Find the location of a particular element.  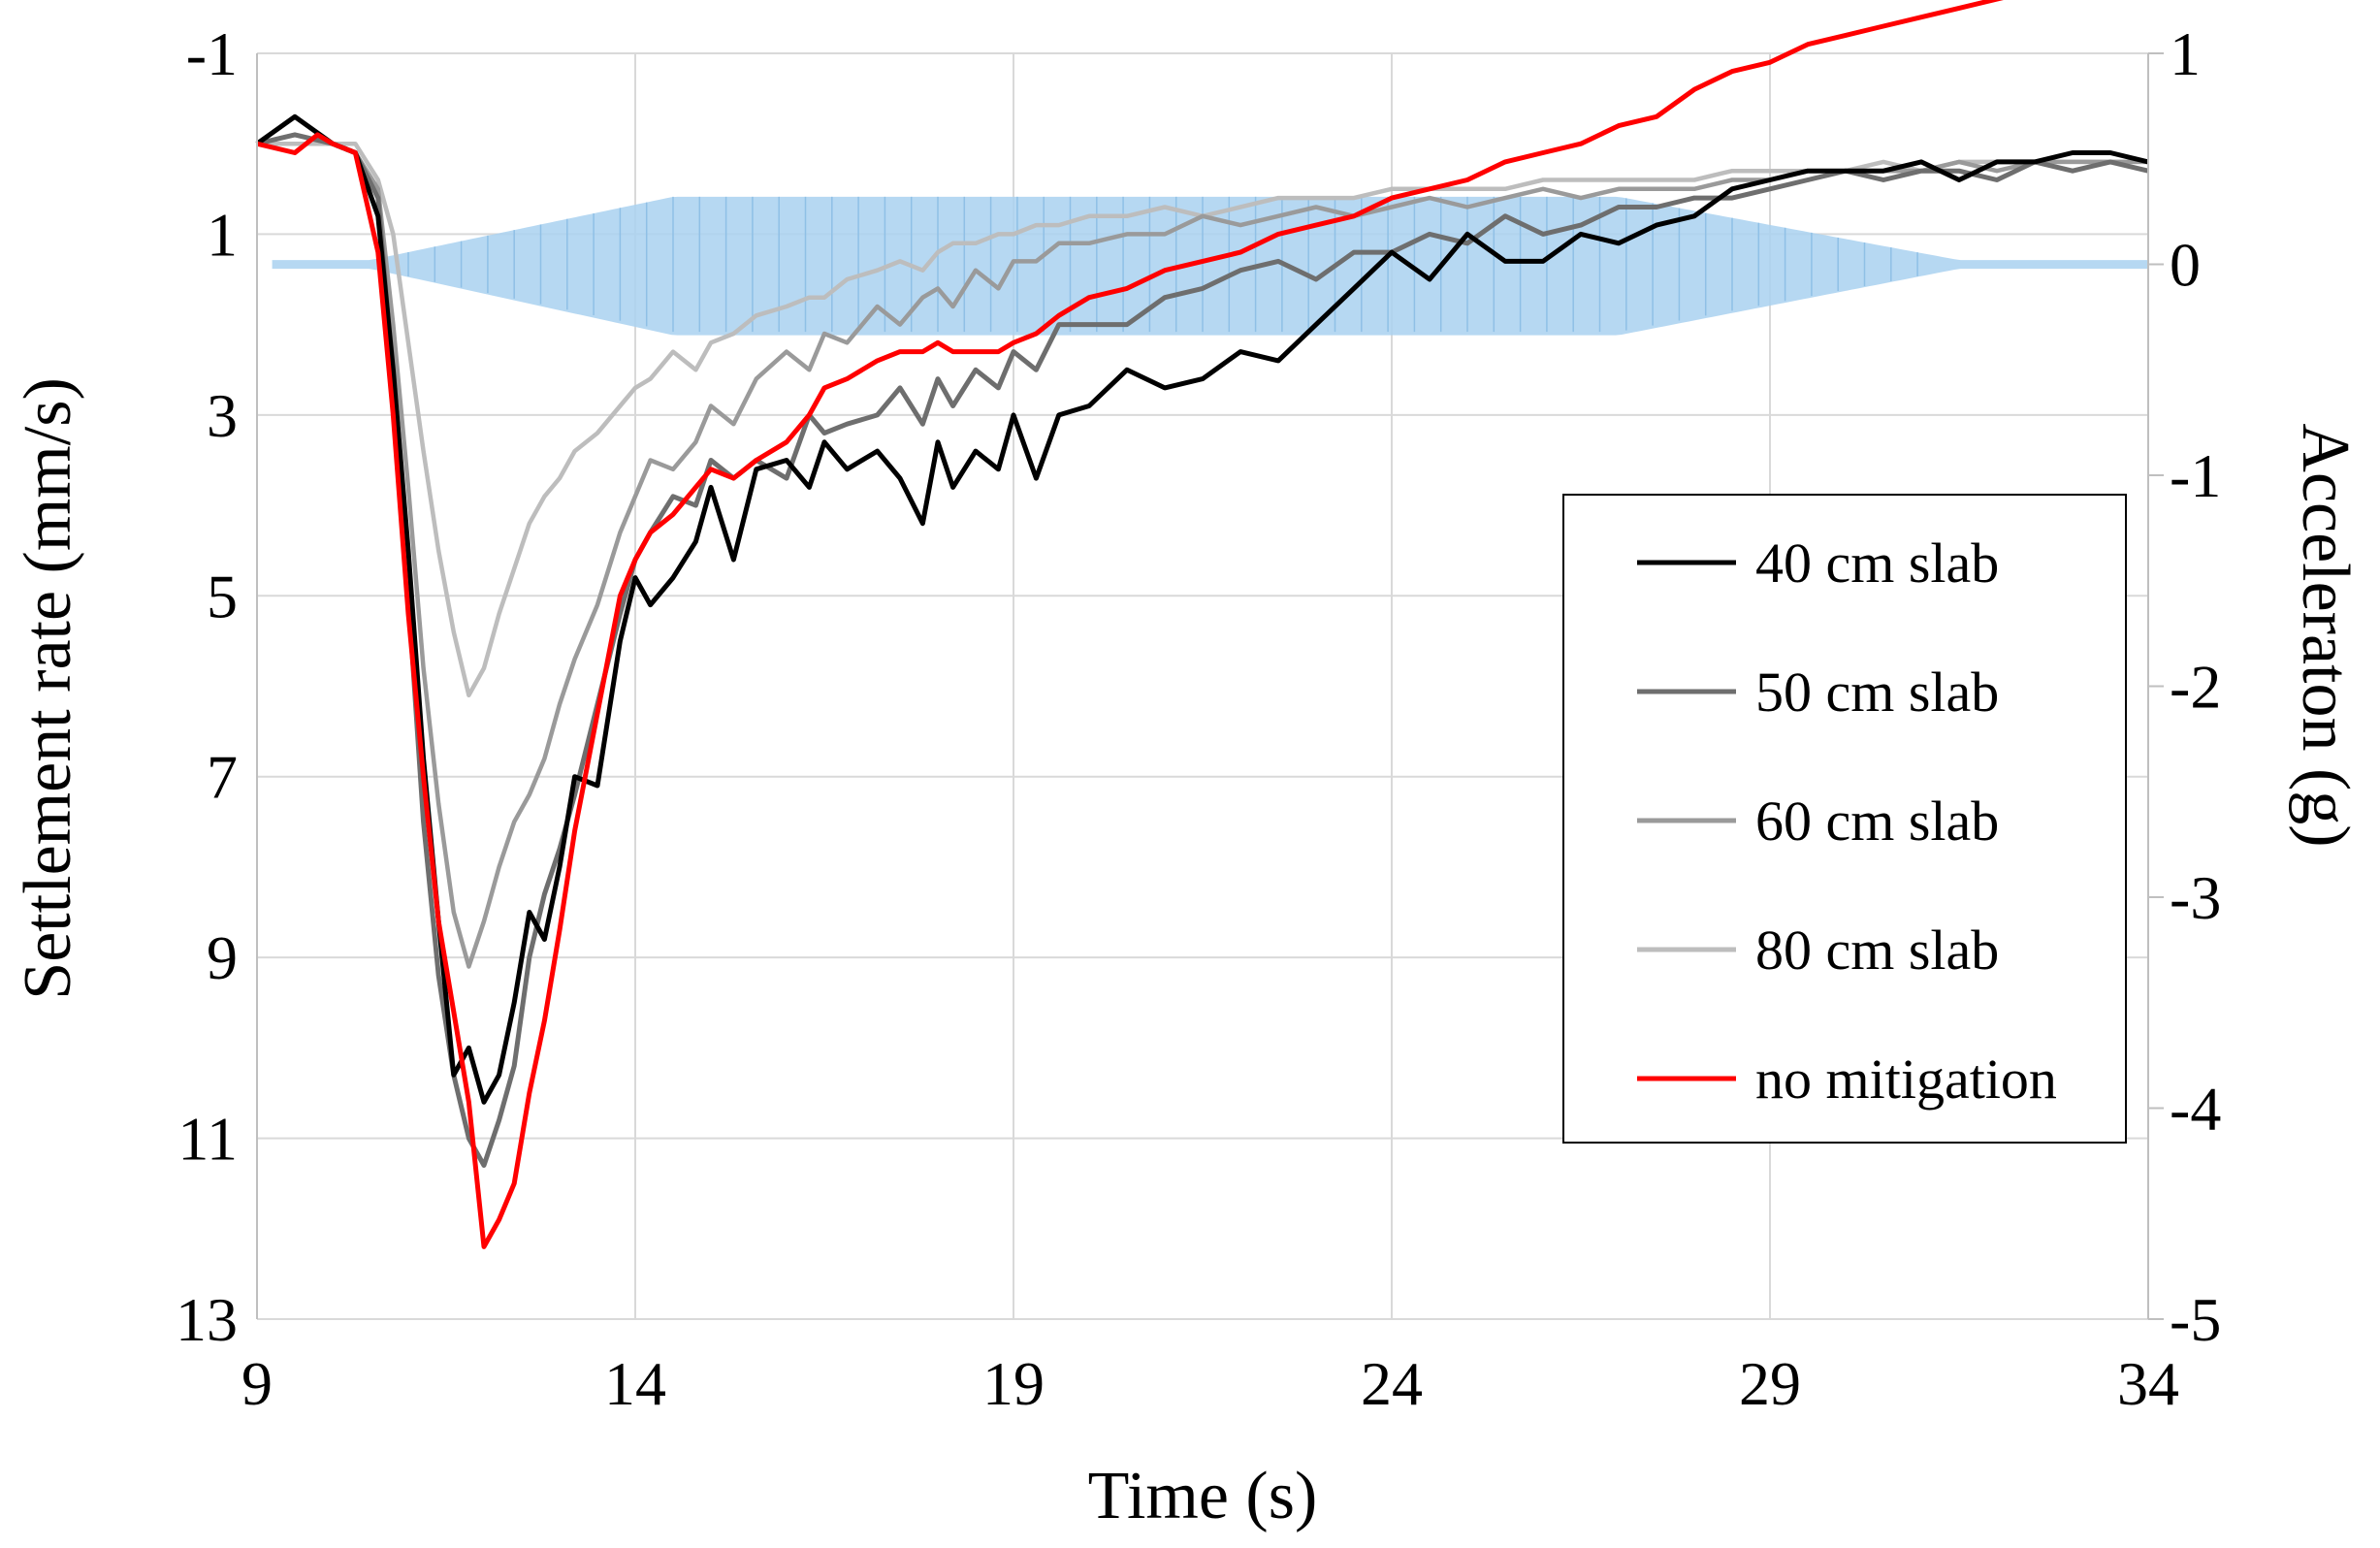

y-tick-label: 11 is located at coordinates (207, 1140).